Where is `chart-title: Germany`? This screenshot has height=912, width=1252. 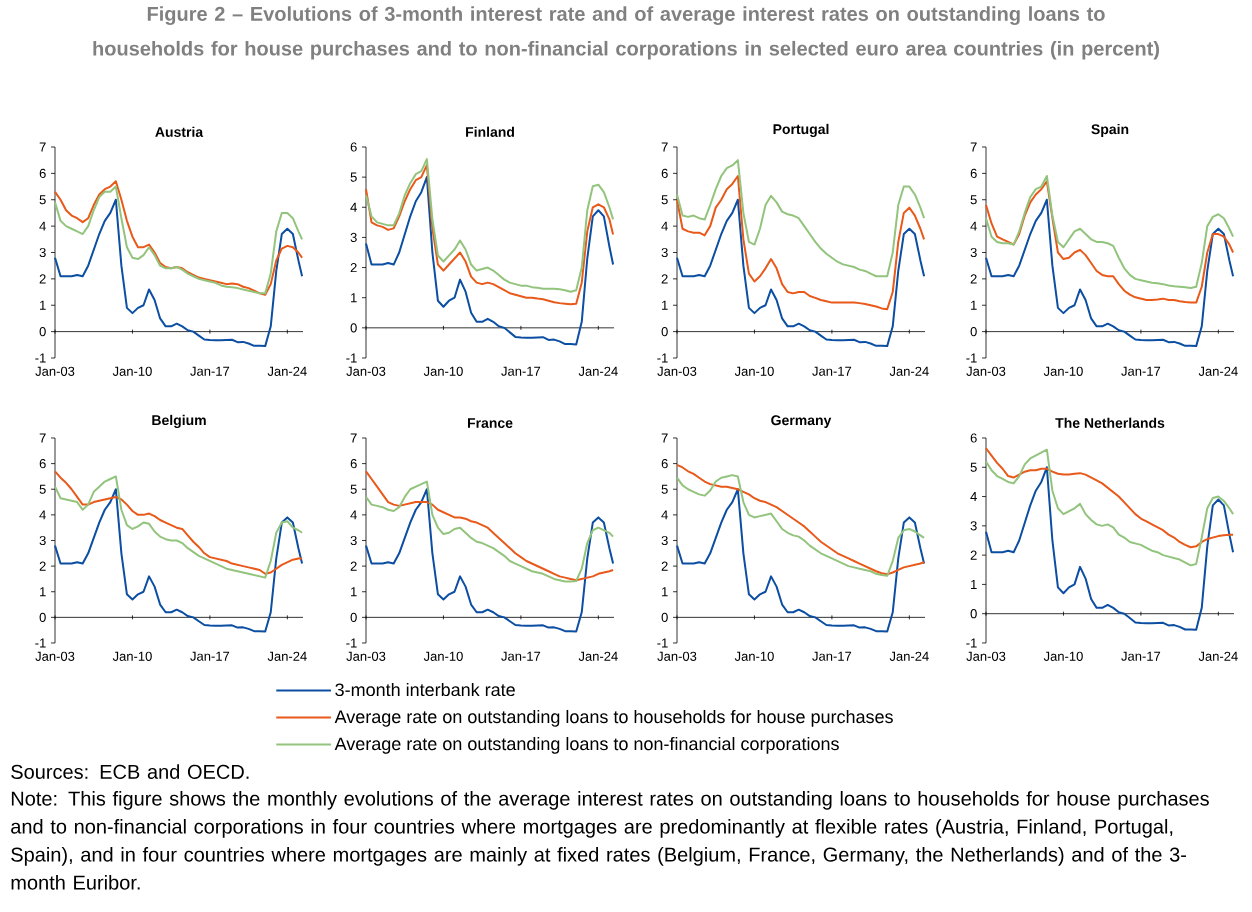
chart-title: Germany is located at coordinates (801, 421).